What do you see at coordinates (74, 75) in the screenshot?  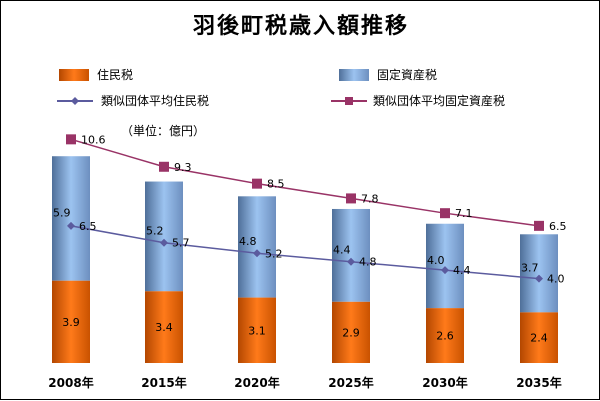 I see `legend-swatch-juminzei` at bounding box center [74, 75].